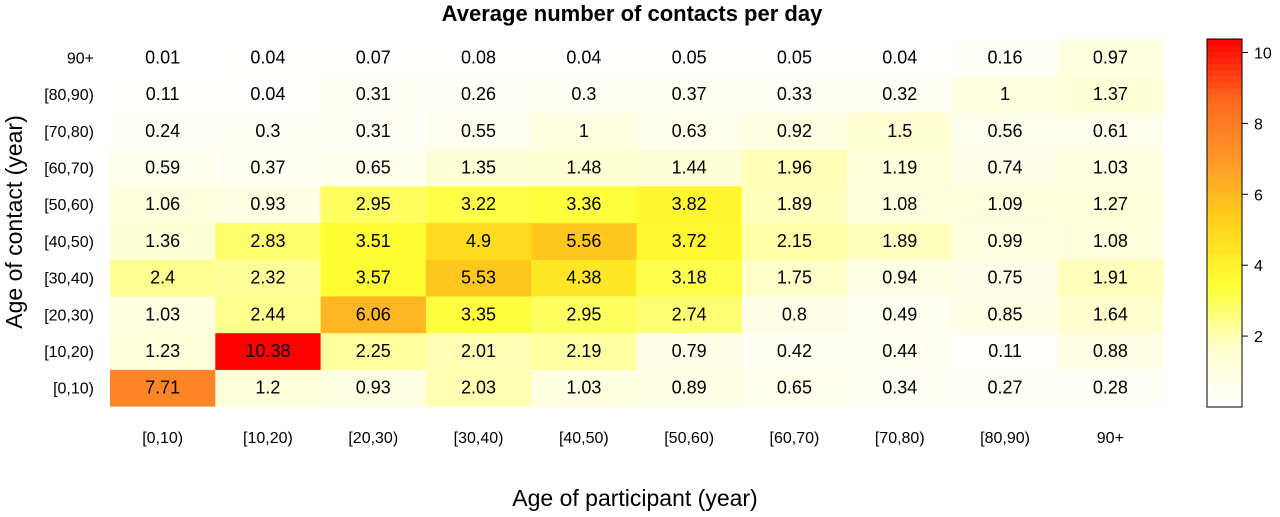 This screenshot has height=517, width=1280. I want to click on cell-value-label: 0.85, so click(1005, 314).